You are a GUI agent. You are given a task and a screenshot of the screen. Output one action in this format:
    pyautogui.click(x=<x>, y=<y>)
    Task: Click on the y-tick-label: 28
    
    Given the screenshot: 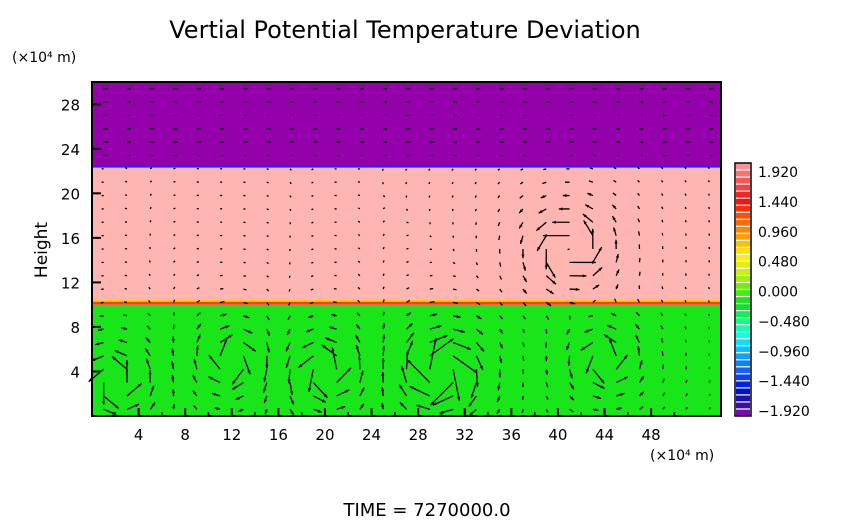 What is the action you would take?
    pyautogui.click(x=70, y=105)
    